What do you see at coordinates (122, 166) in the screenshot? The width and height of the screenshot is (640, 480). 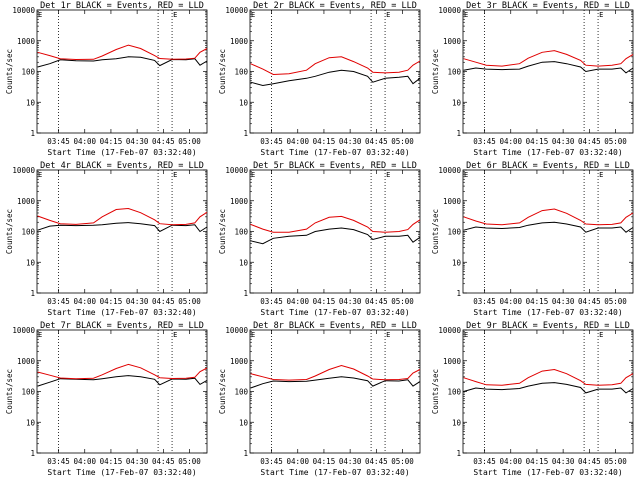 I see `chart-title: Det 4r BLACK = Events, RED = LLD` at bounding box center [122, 166].